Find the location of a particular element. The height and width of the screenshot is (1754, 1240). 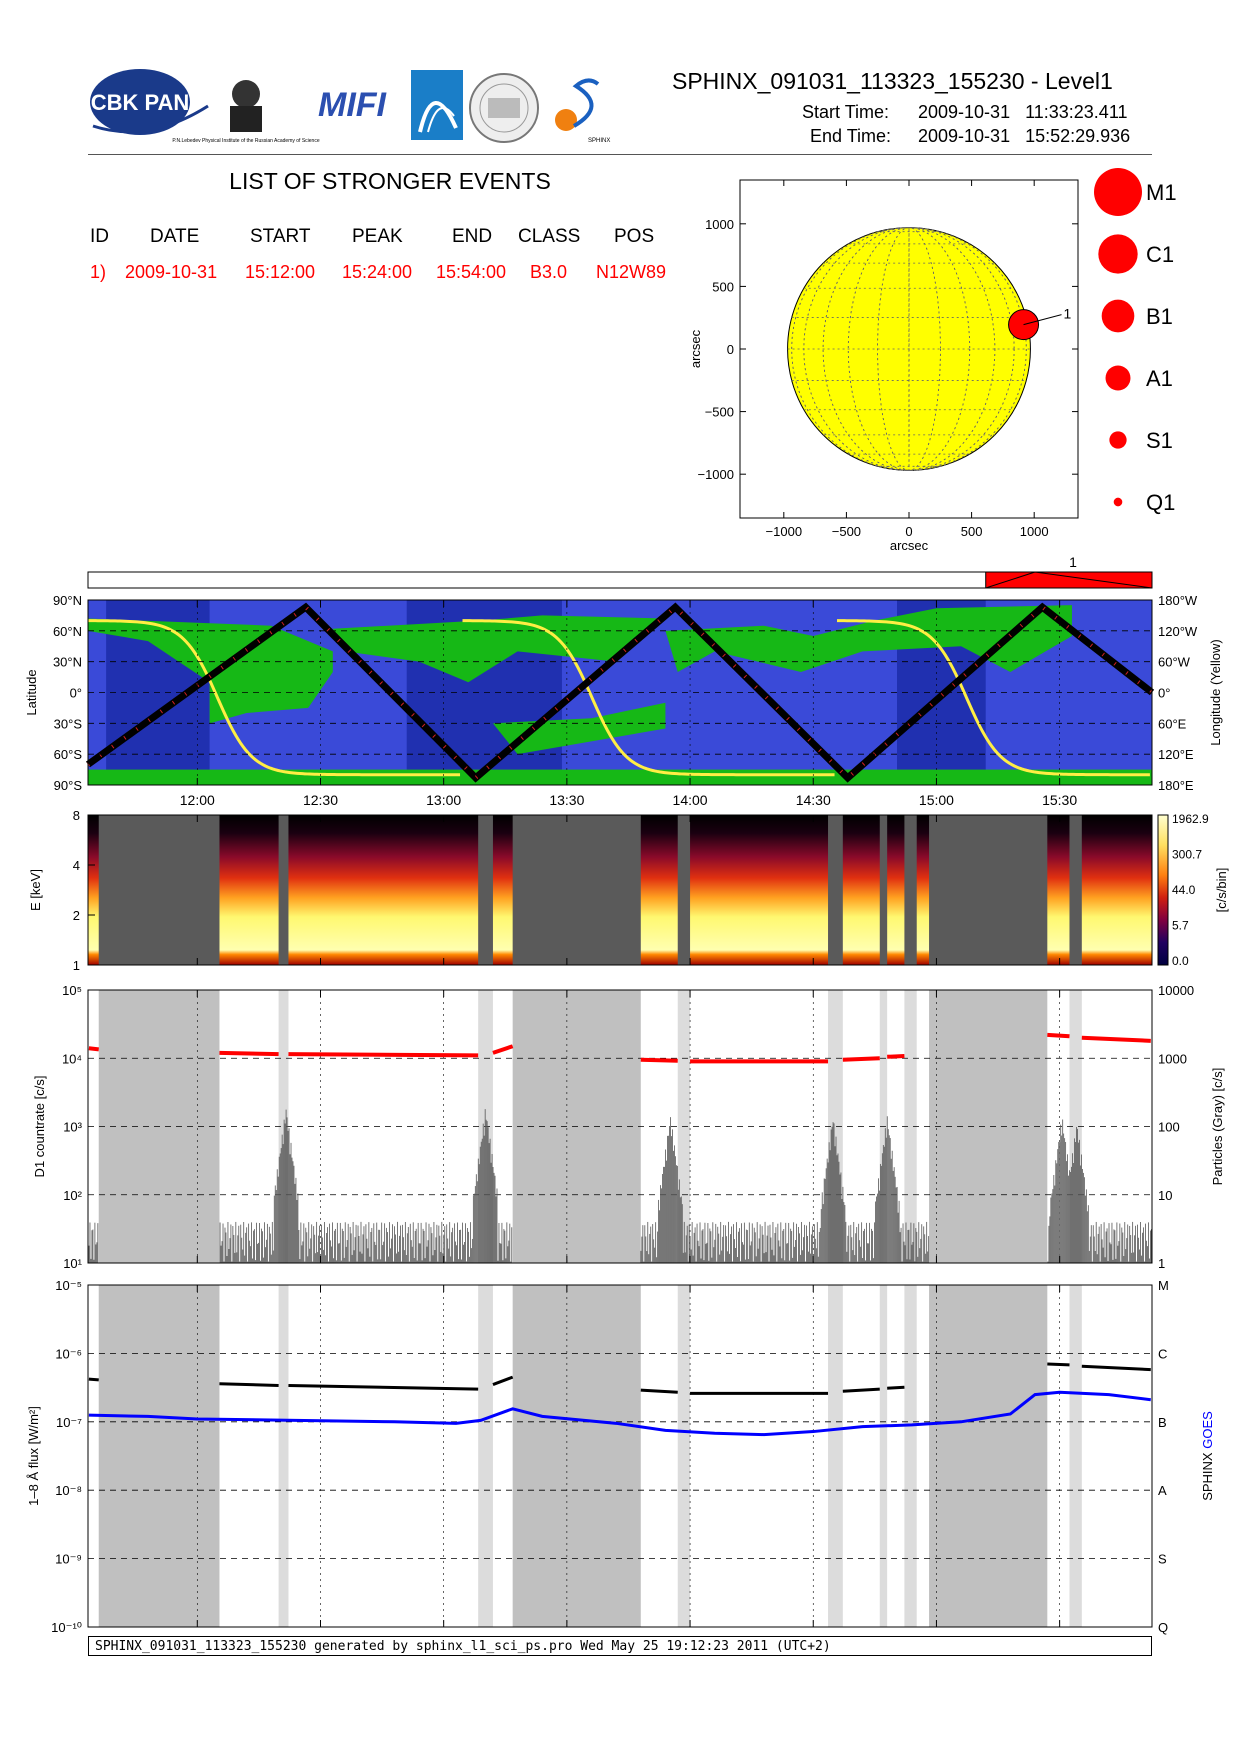

y2-tick-label: 0° is located at coordinates (1164, 693).